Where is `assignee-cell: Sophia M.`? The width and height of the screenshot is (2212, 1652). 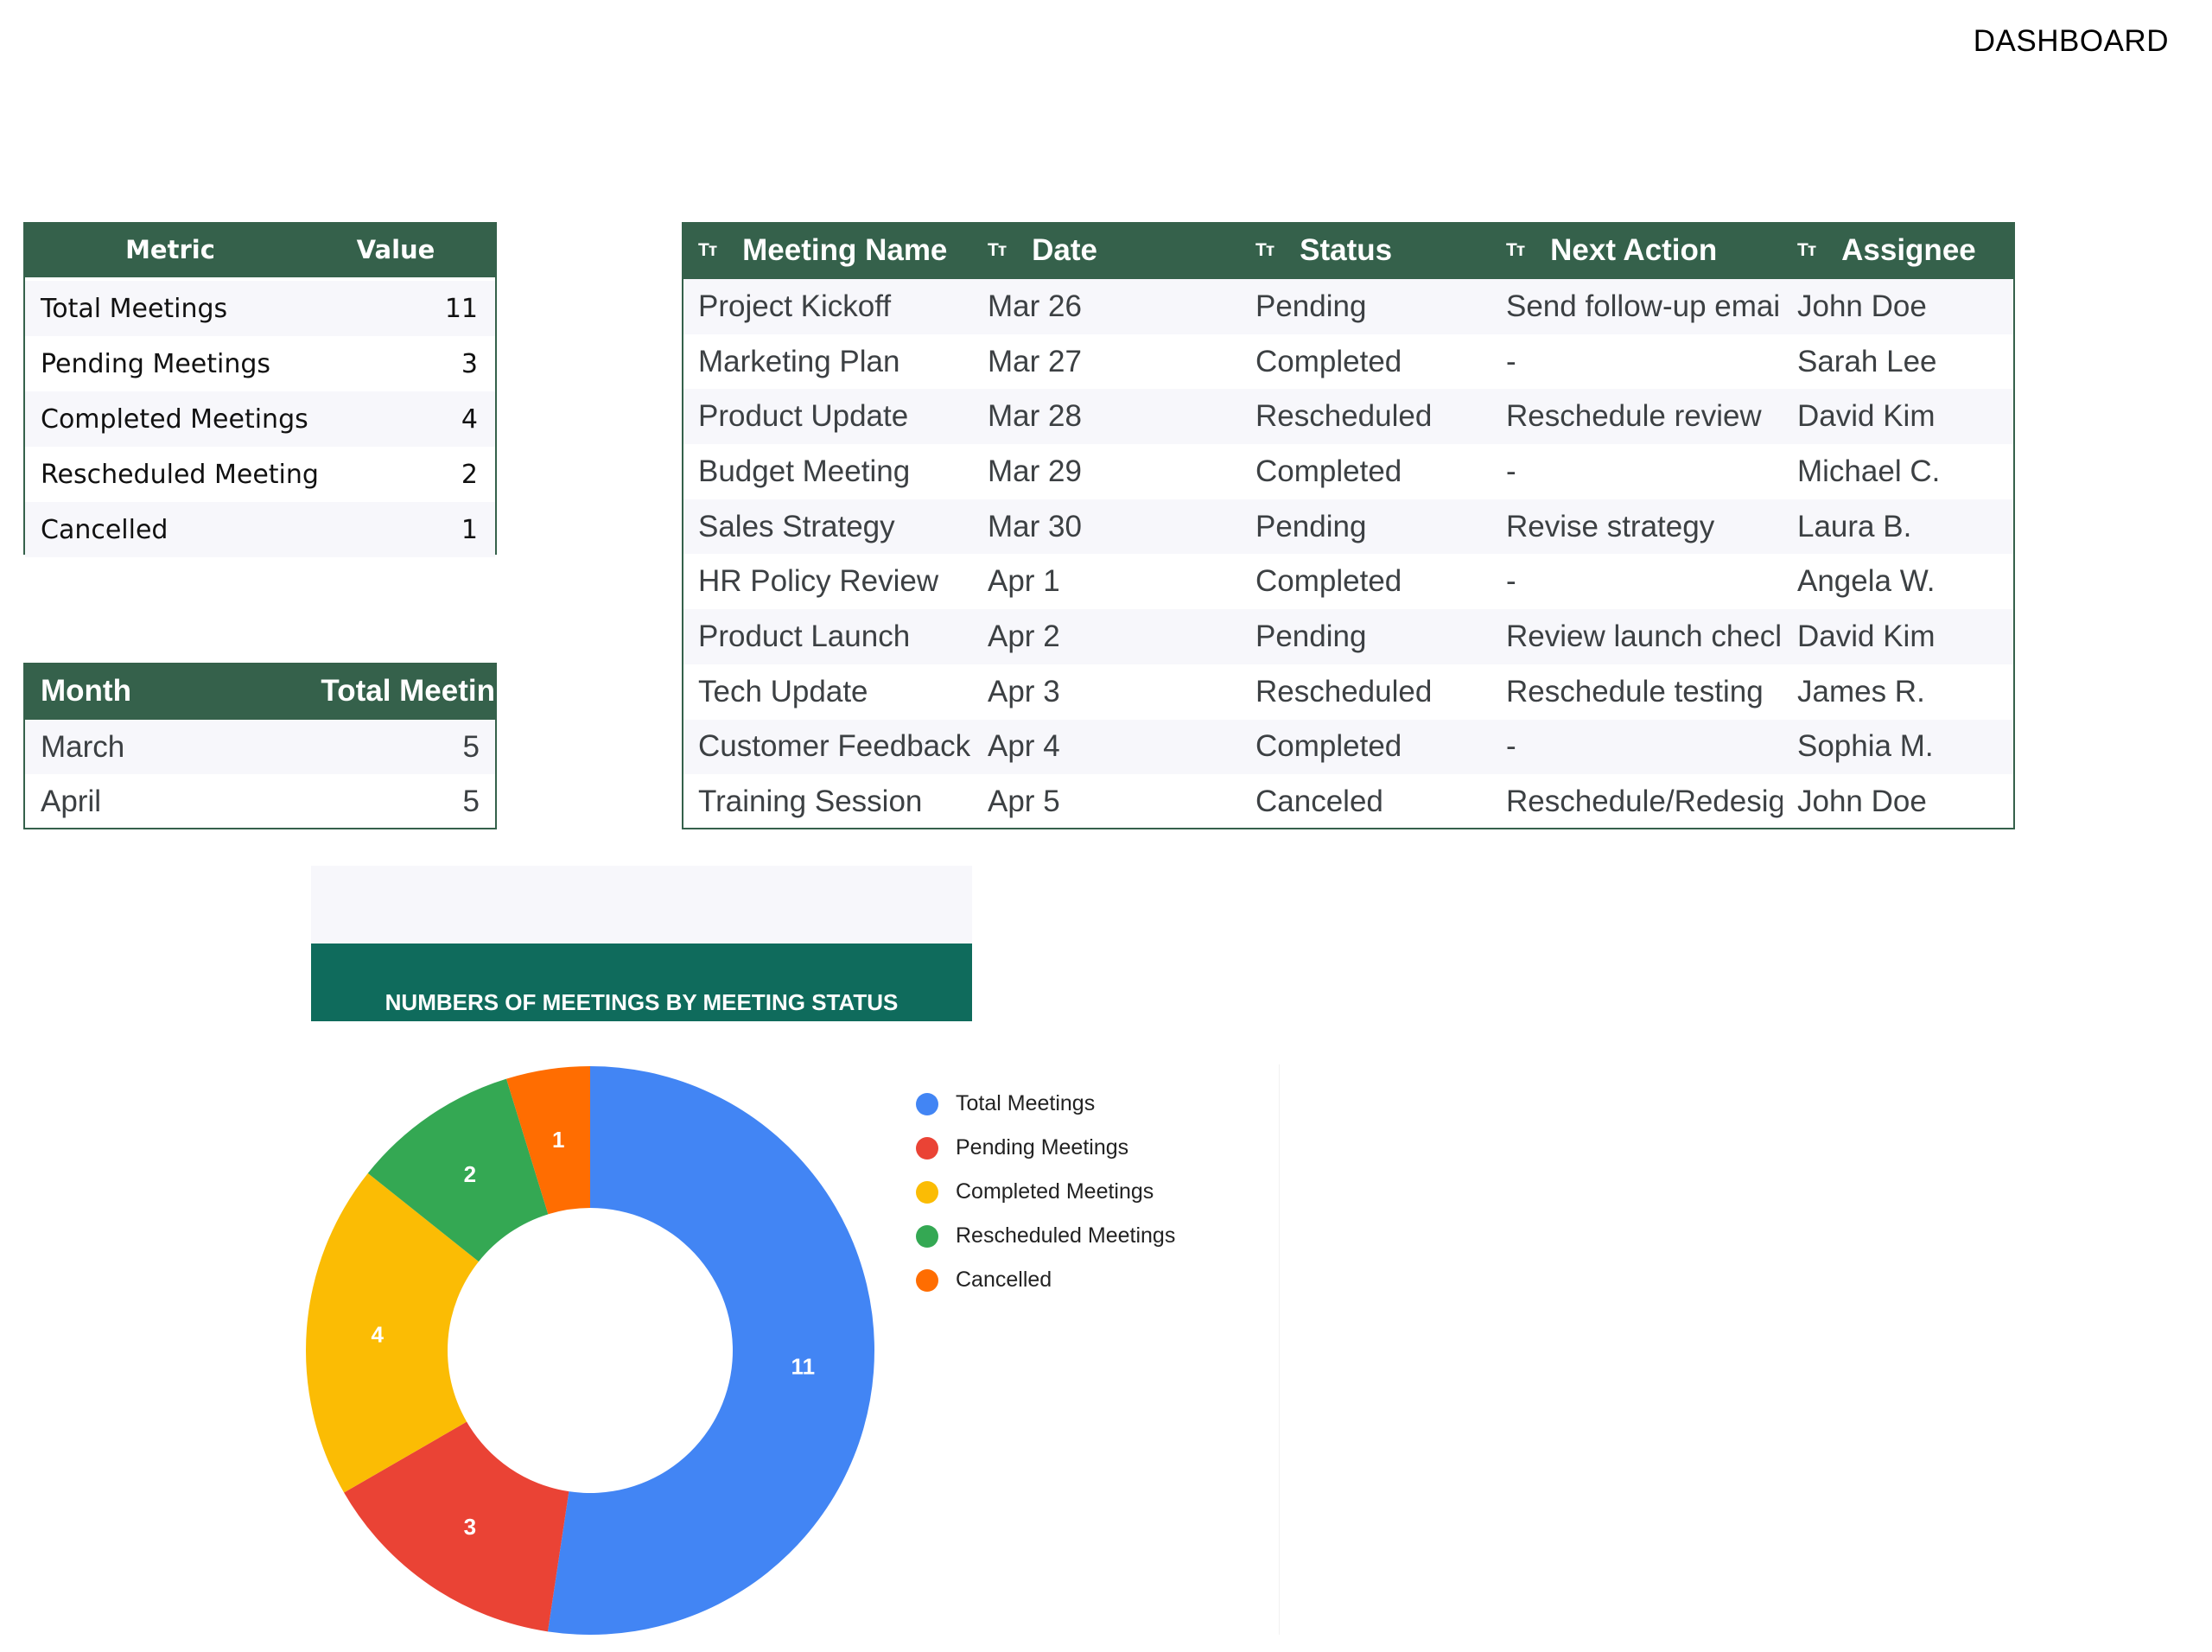
assignee-cell: Sophia M. is located at coordinates (1865, 747).